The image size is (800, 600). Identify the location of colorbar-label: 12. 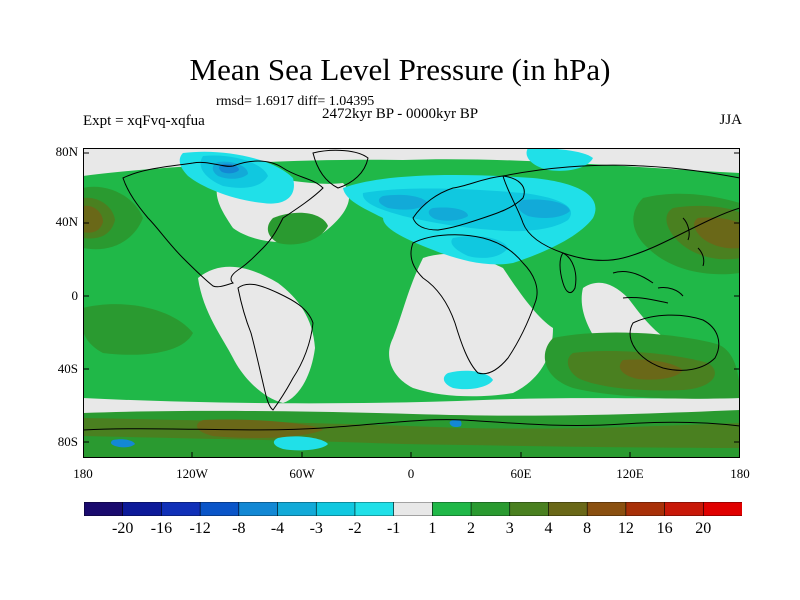
(625, 528).